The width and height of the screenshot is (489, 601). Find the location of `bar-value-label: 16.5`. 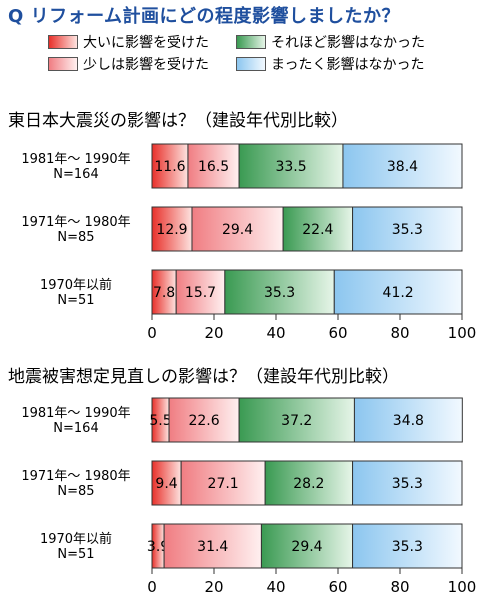

bar-value-label: 16.5 is located at coordinates (213, 167).